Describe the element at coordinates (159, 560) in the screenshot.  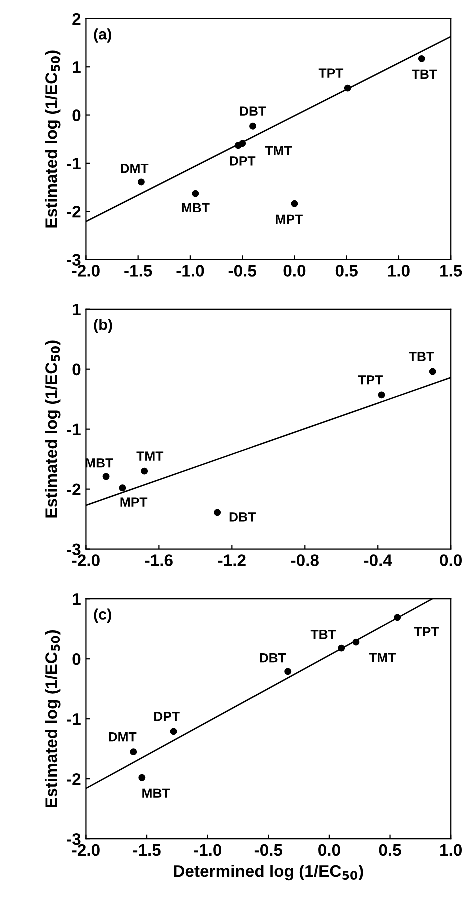
I see `x-tick-label: -1.6` at that location.